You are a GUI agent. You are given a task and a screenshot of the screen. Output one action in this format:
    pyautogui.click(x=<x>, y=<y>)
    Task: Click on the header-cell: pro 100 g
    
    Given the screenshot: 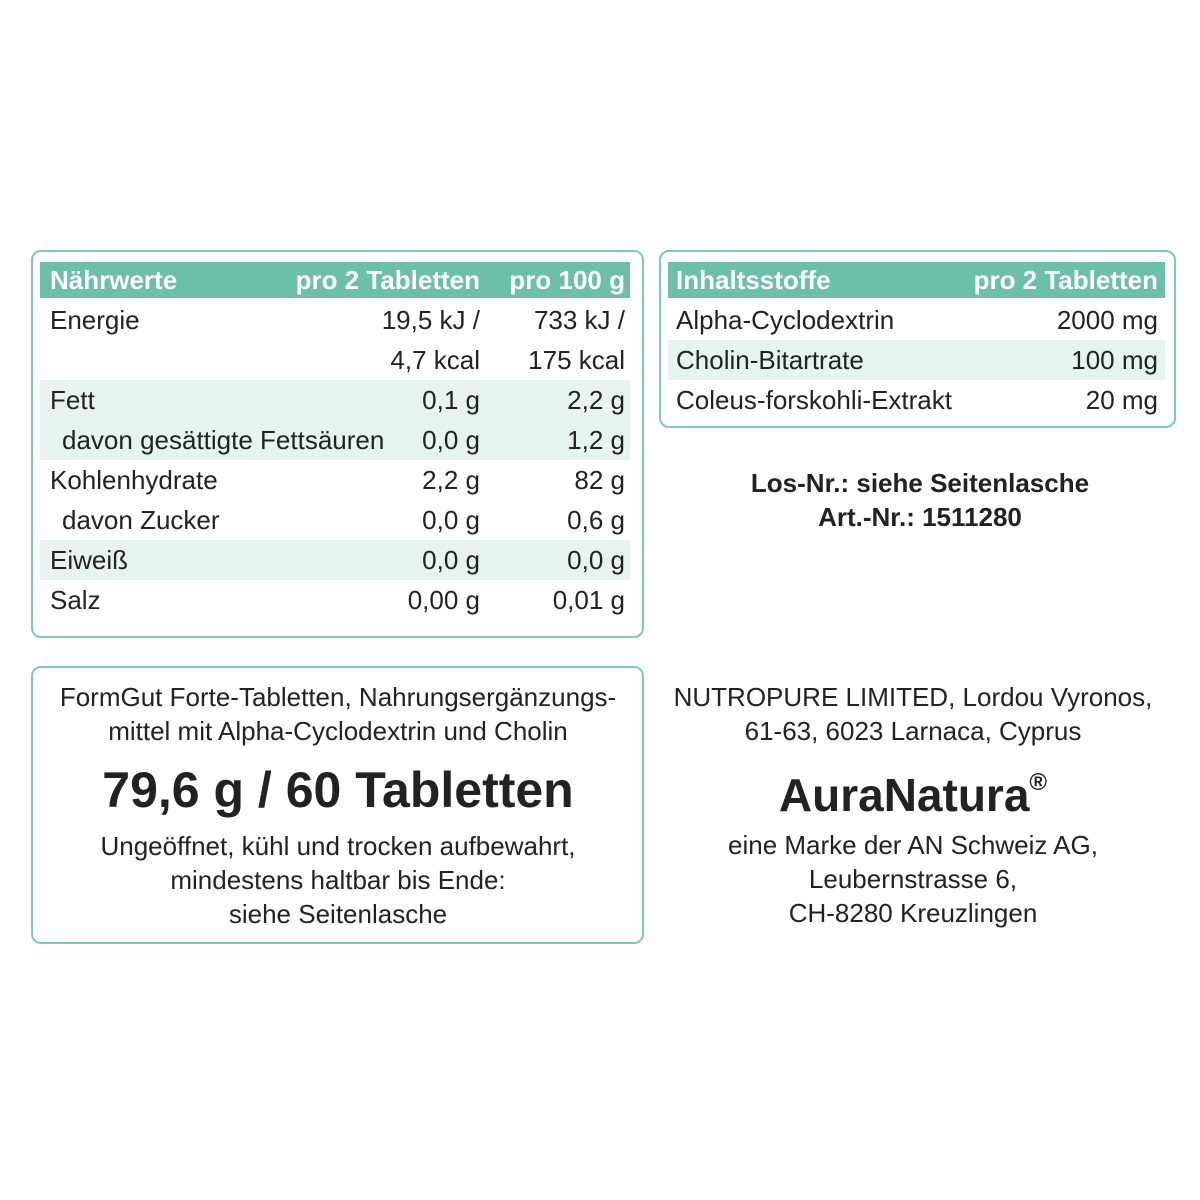 What is the action you would take?
    pyautogui.click(x=567, y=280)
    